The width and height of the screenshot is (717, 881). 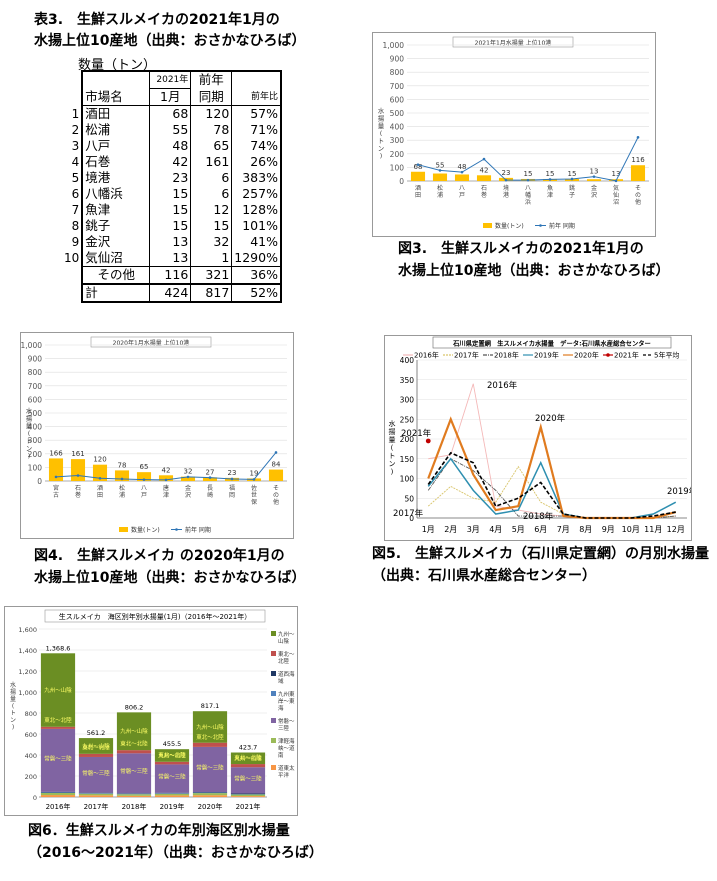 I want to click on svg-text: 沼, so click(x=616, y=202).